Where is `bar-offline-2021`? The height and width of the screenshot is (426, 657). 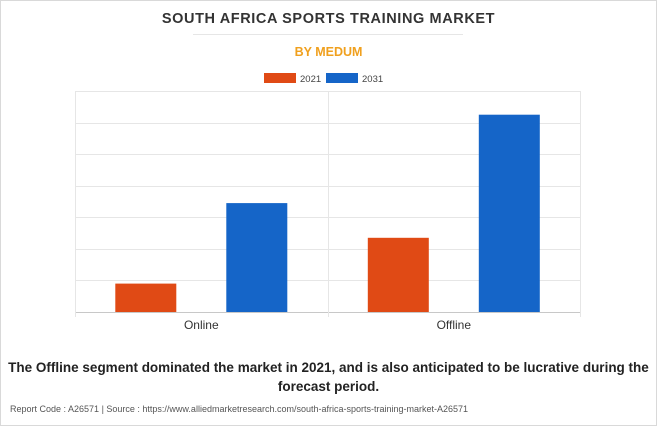
bar-offline-2021 is located at coordinates (398, 274).